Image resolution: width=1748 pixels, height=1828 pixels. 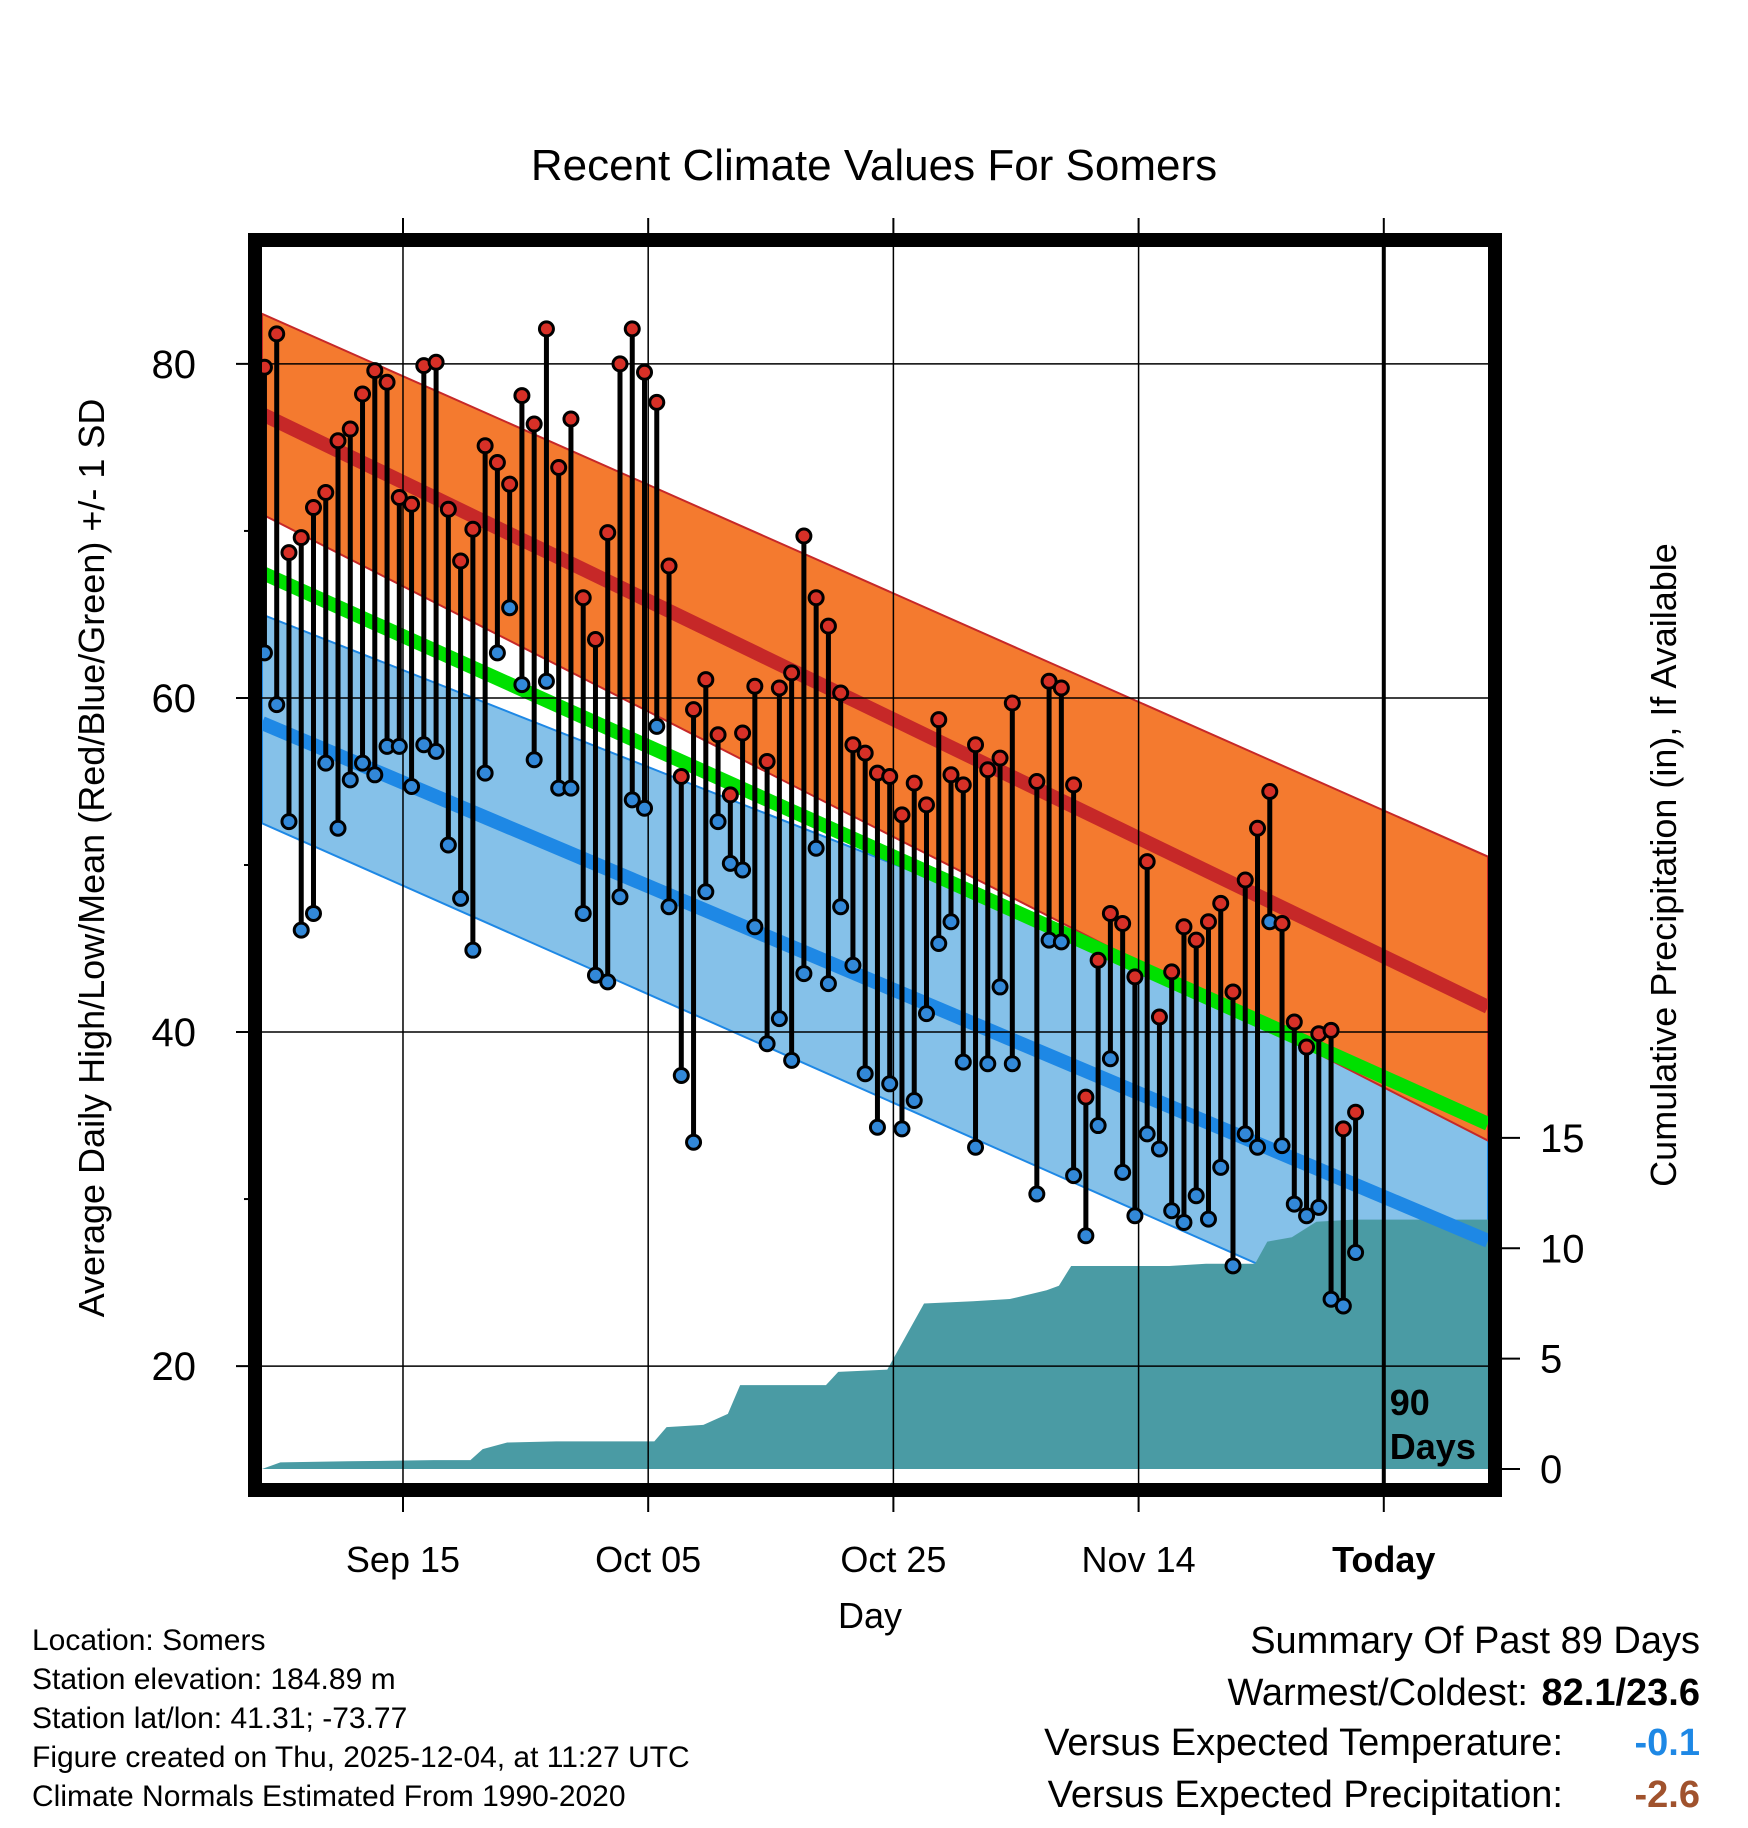 I want to click on y-tick-label: 20, so click(x=174, y=1367).